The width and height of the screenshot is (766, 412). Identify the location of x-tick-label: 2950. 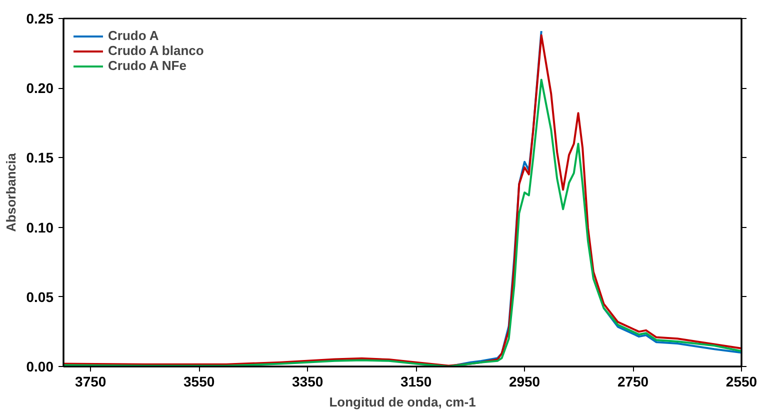
(524, 382).